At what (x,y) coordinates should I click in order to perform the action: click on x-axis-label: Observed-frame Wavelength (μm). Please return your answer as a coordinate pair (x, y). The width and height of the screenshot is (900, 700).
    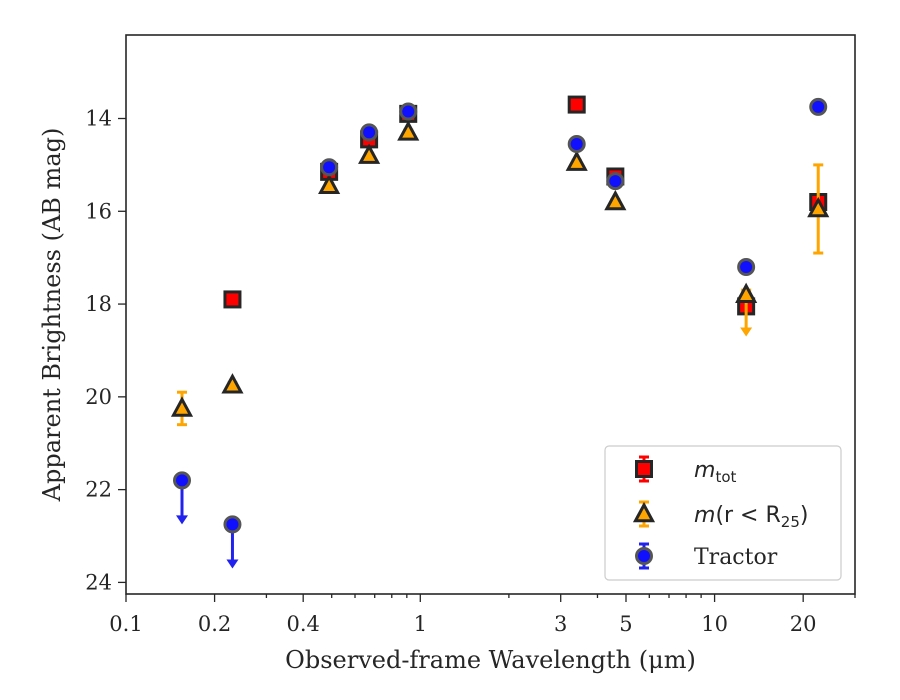
    Looking at the image, I should click on (490, 660).